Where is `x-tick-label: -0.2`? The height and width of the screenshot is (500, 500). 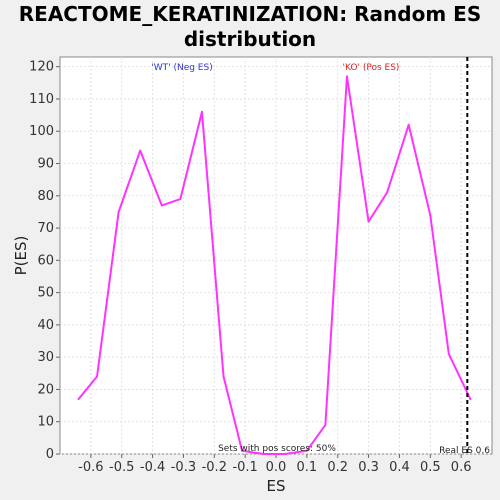
x-tick-label: -0.2 is located at coordinates (214, 467).